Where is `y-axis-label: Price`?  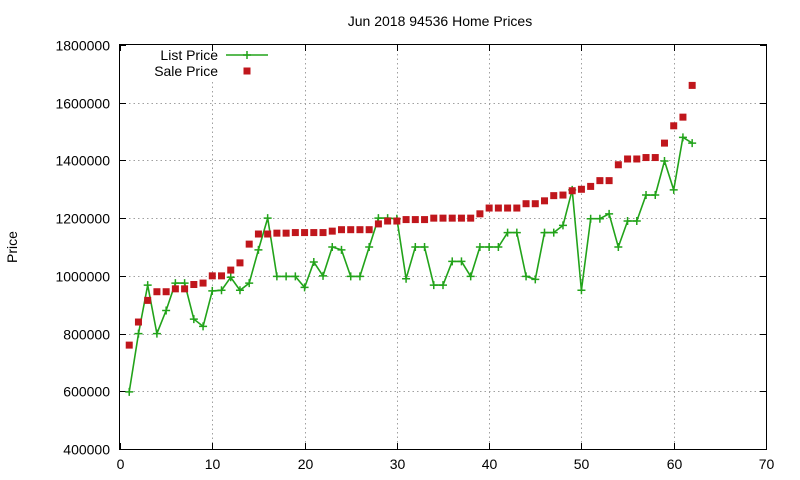
y-axis-label: Price is located at coordinates (12, 247).